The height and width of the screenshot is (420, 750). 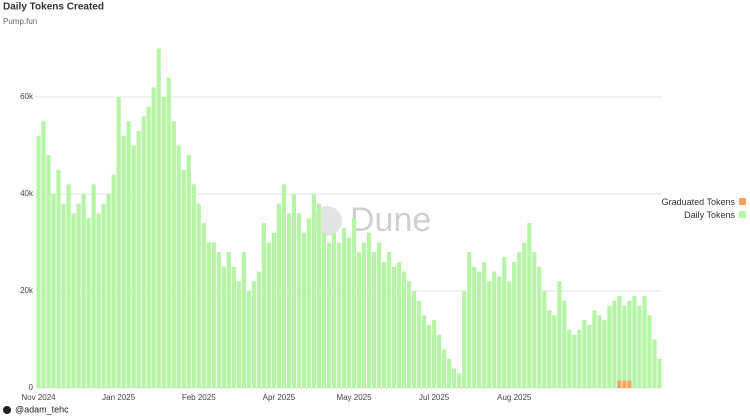 What do you see at coordinates (7, 410) in the screenshot?
I see `credit-icon` at bounding box center [7, 410].